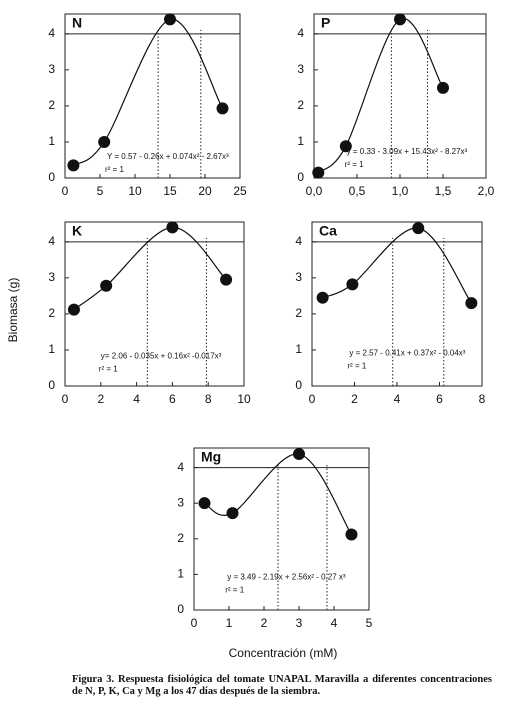  I want to click on x-tick-label: 1,5, so click(443, 191).